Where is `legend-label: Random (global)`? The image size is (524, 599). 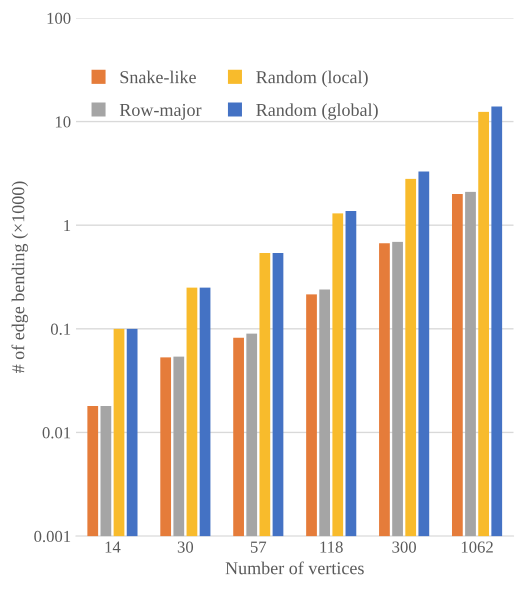
legend-label: Random (global) is located at coordinates (317, 111).